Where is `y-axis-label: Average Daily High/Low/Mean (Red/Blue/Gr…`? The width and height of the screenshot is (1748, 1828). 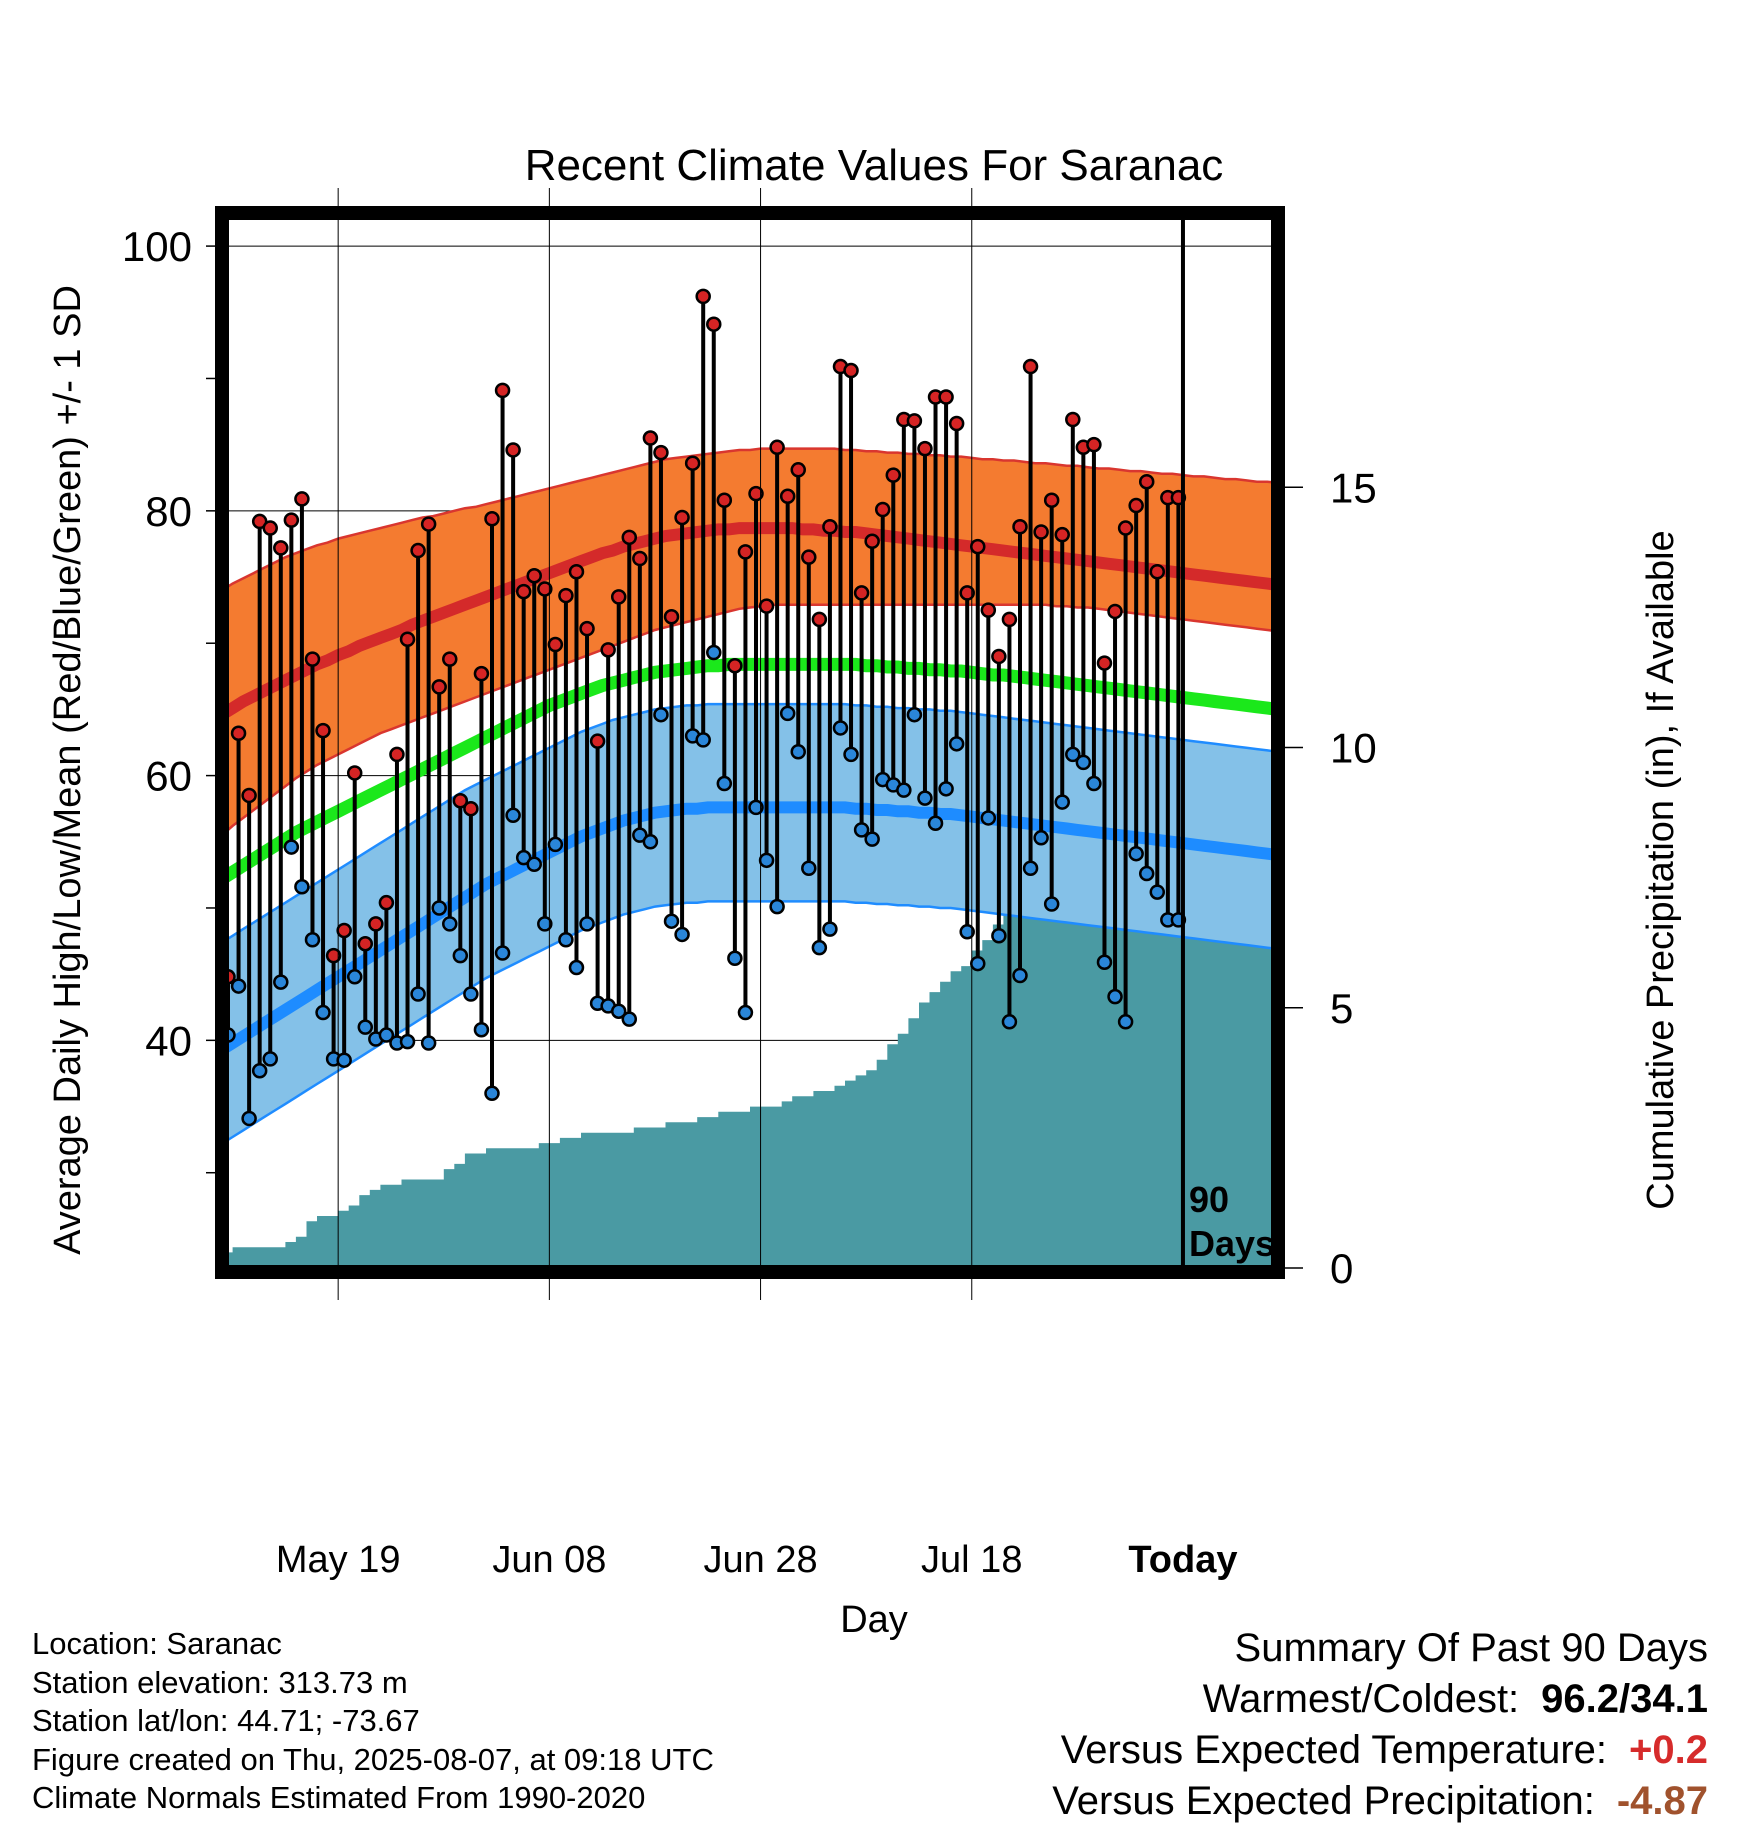
y-axis-label: Average Daily High/Low/Mean (Red/Blue/Gr… is located at coordinates (68, 770).